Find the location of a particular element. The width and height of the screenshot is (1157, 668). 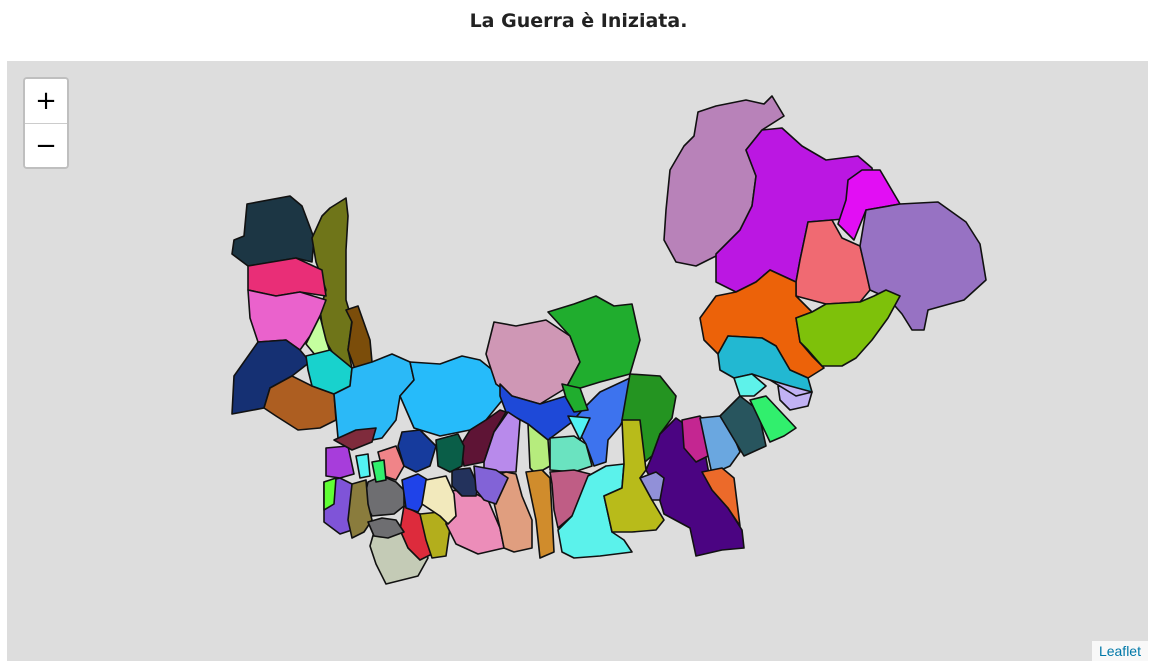

page-title: La Guerra è Iniziata. is located at coordinates (578, 21).